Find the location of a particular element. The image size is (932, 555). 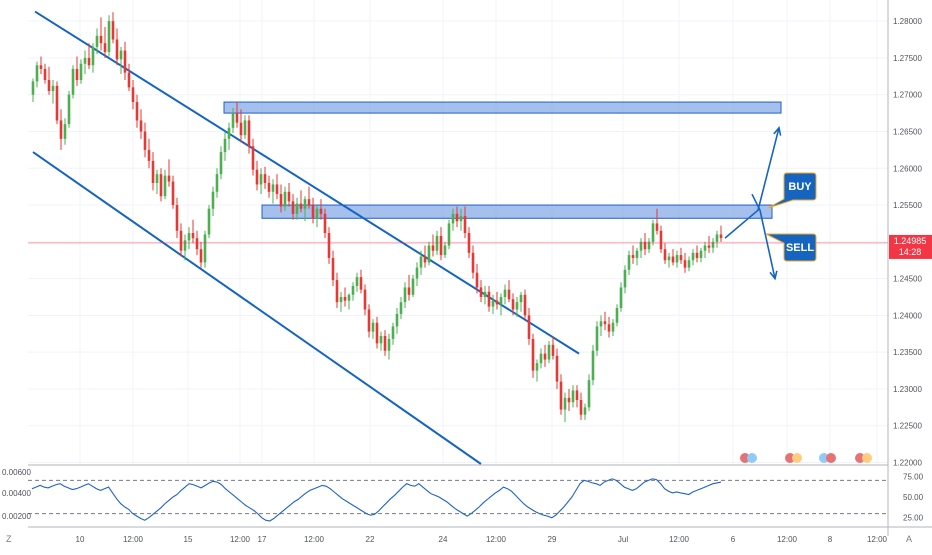

indicator-axes: 75.00 50.00 25.00 0.00600 0.00400 0.00200 is located at coordinates (463, 495).